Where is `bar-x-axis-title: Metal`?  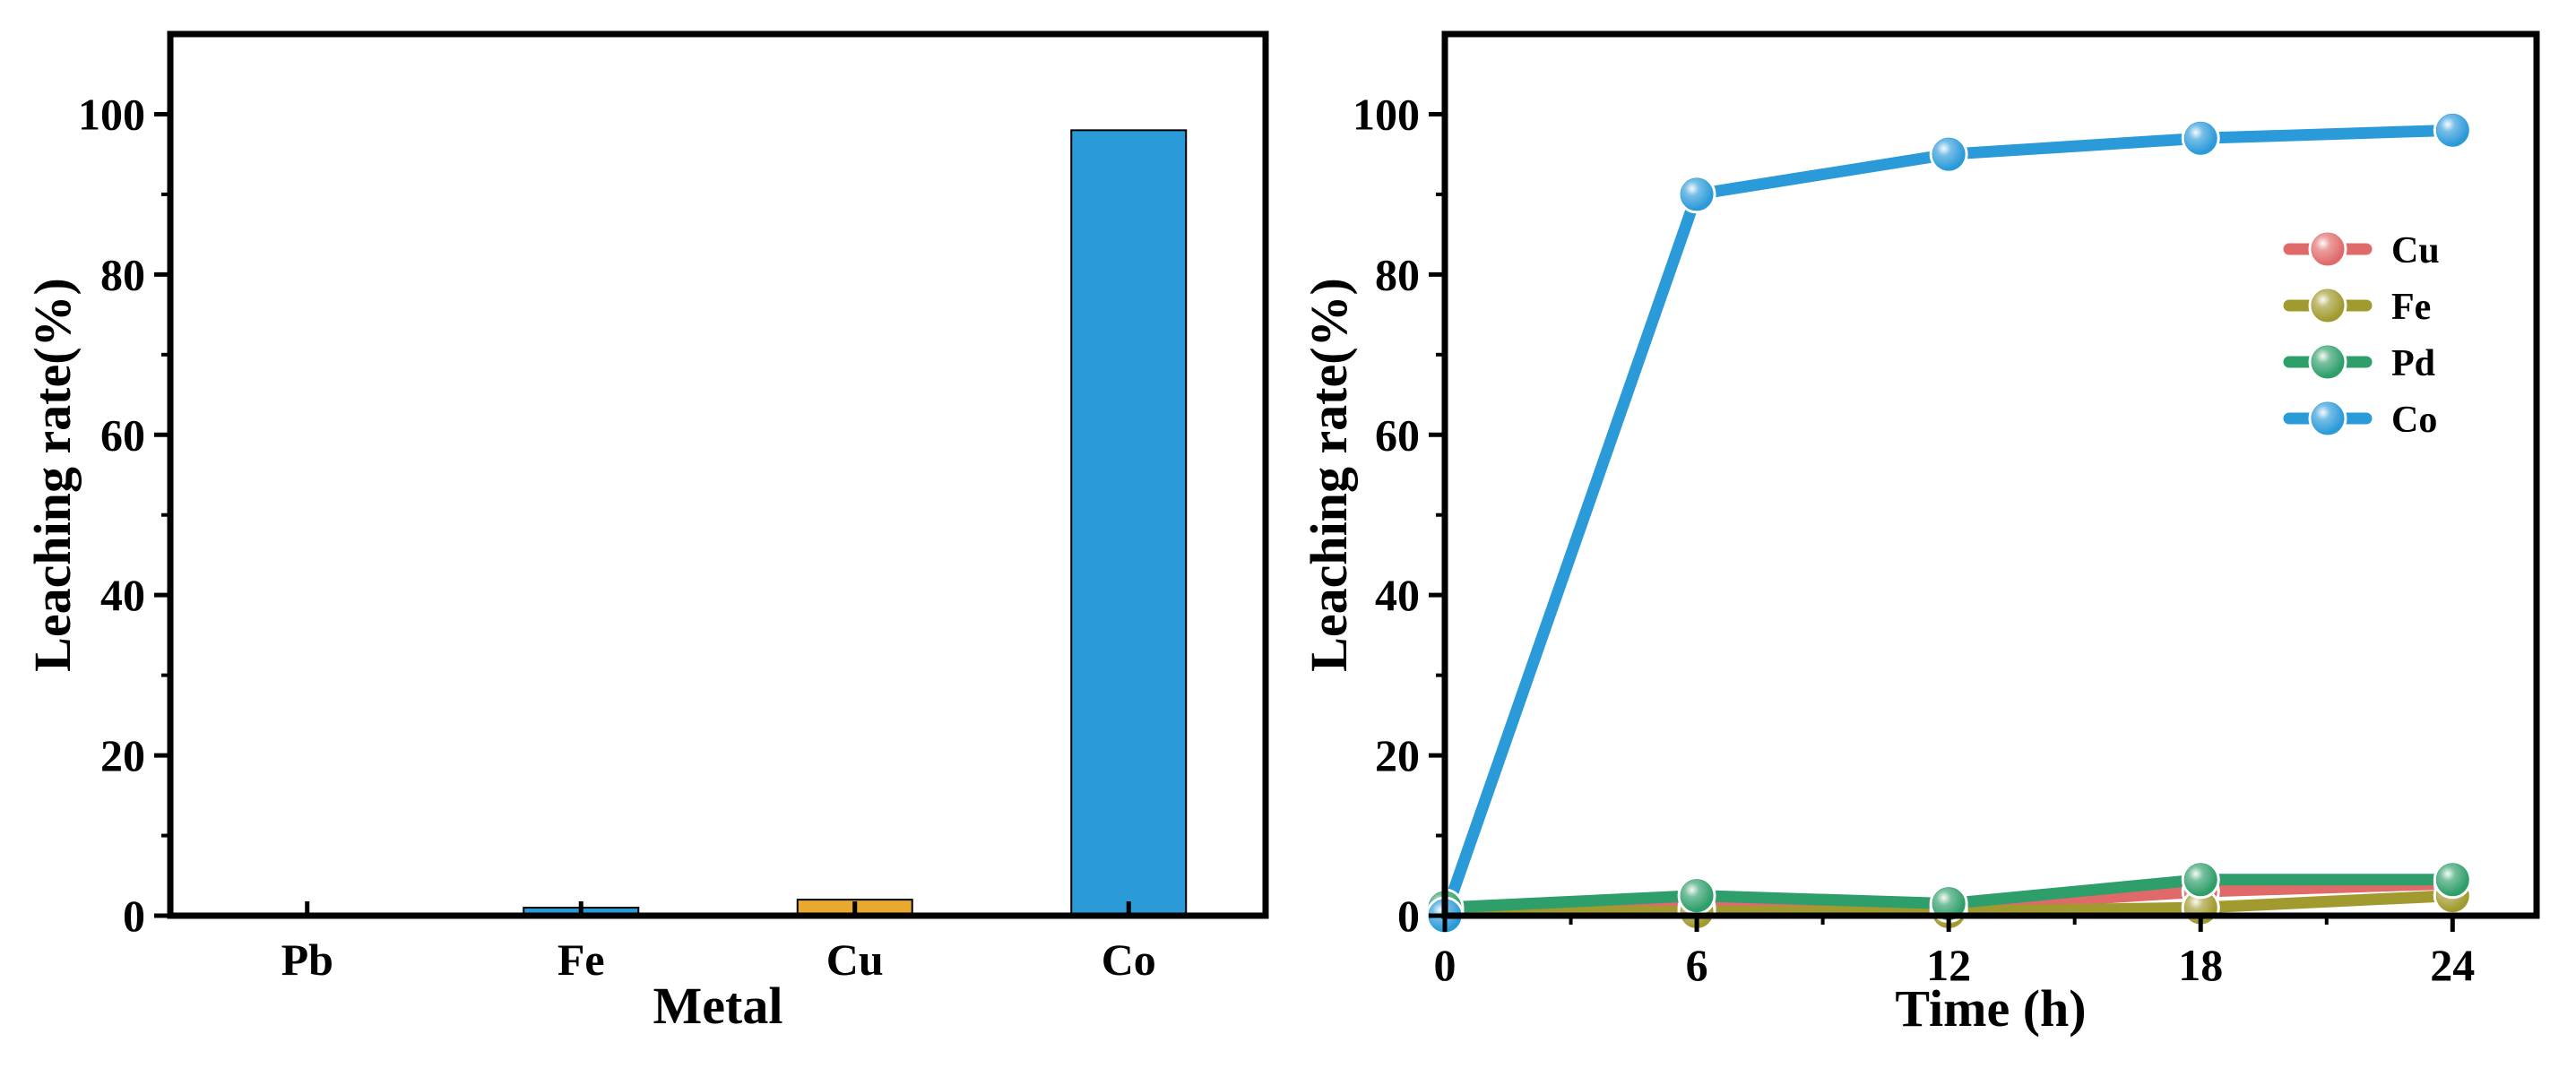
bar-x-axis-title: Metal is located at coordinates (718, 1006).